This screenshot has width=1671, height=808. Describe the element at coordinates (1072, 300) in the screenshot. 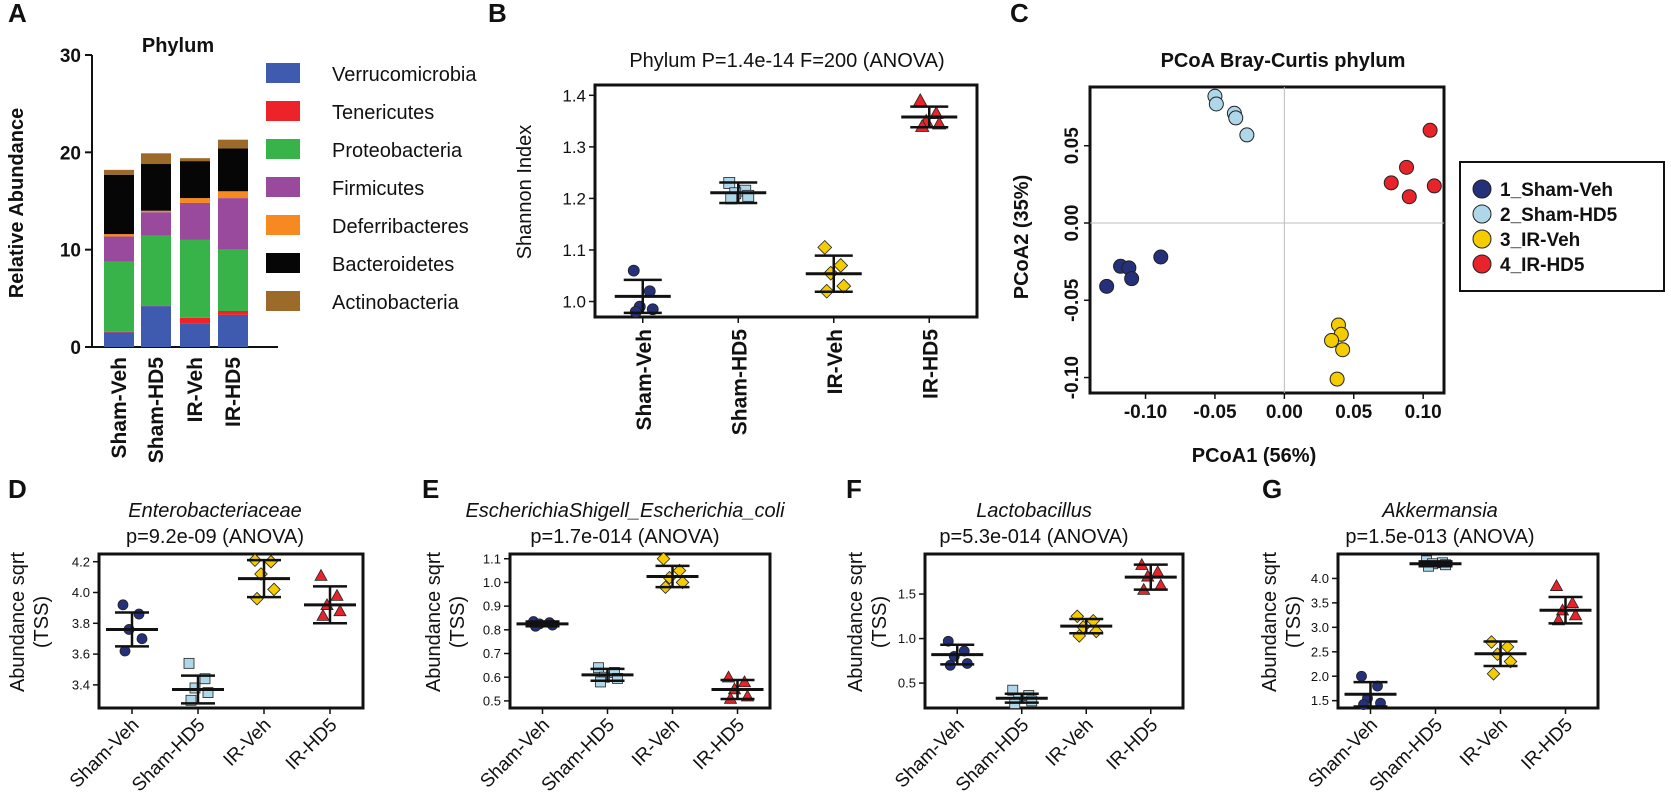

I see `panel-c-y-tick-label: -0.05` at that location.